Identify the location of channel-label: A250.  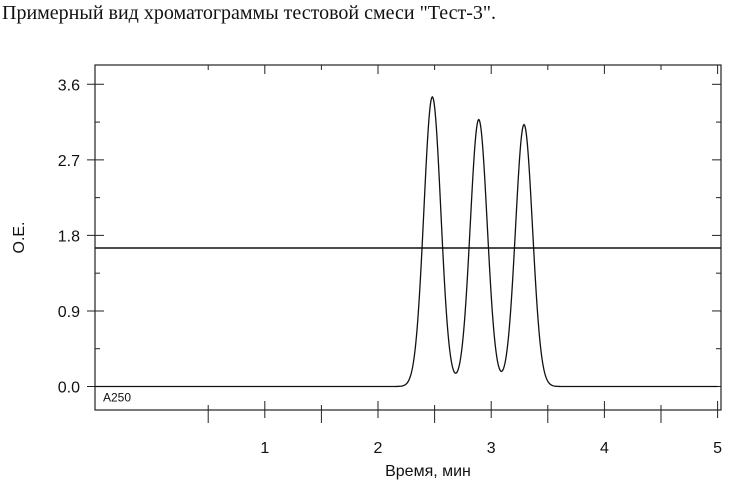
(117, 397).